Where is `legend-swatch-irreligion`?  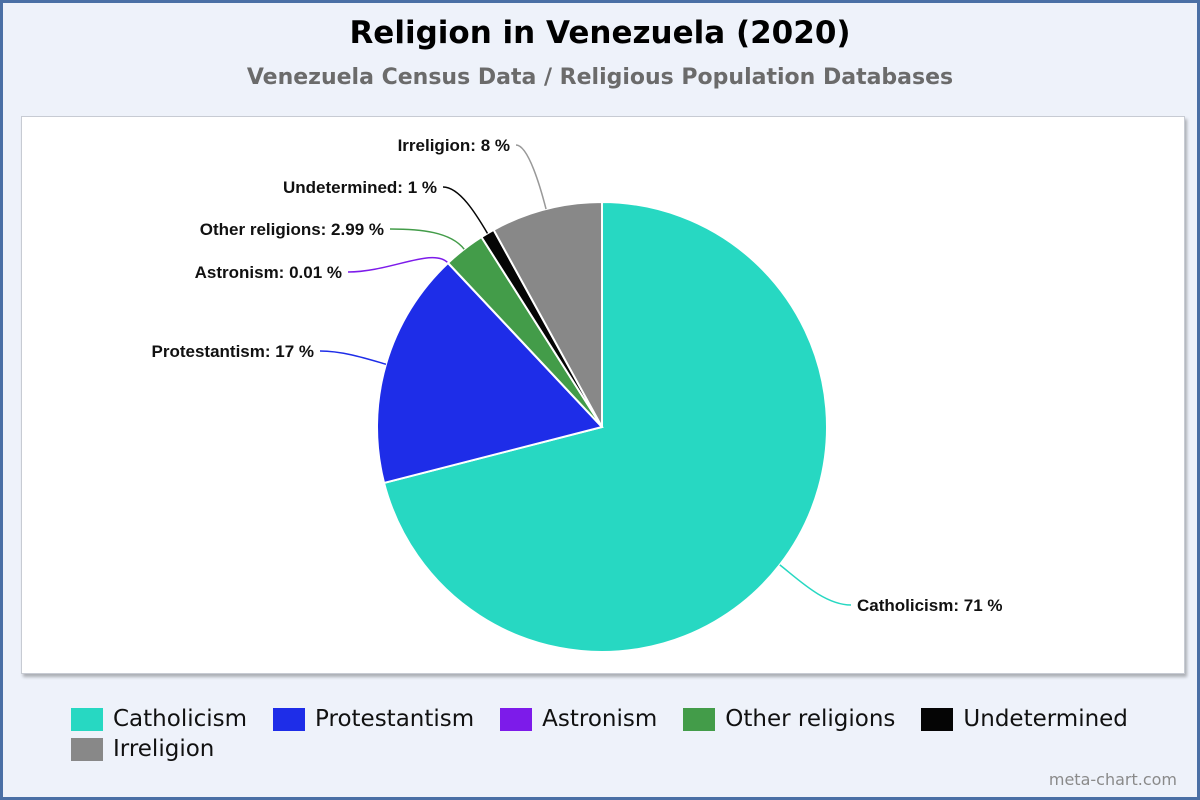
legend-swatch-irreligion is located at coordinates (87, 749).